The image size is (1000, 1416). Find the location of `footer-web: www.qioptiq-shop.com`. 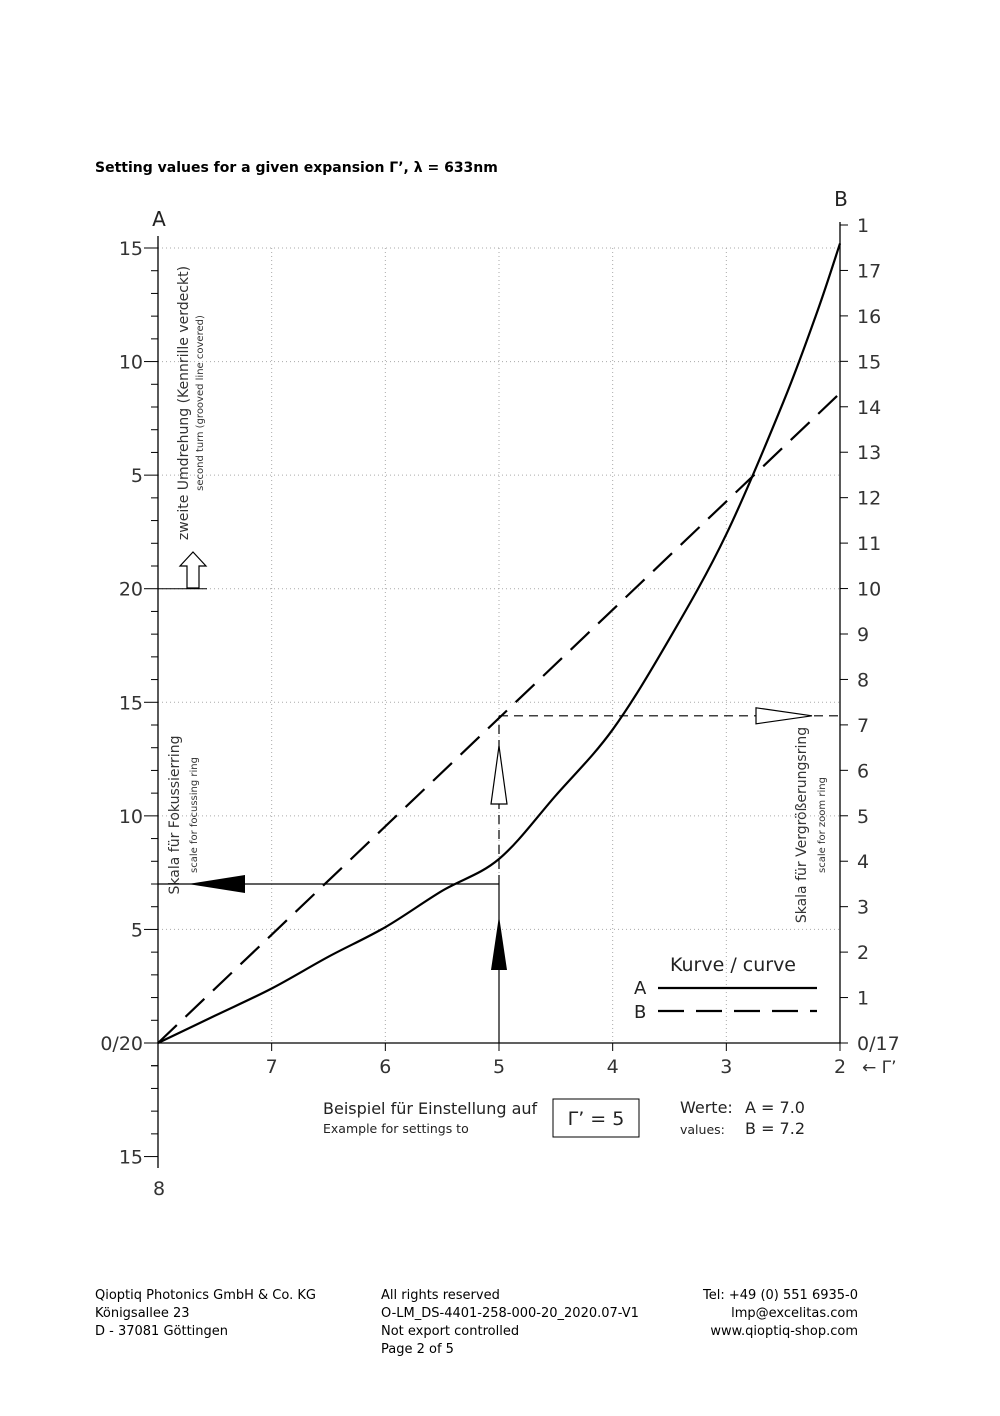

footer-web: www.qioptiq-shop.com is located at coordinates (784, 1331).